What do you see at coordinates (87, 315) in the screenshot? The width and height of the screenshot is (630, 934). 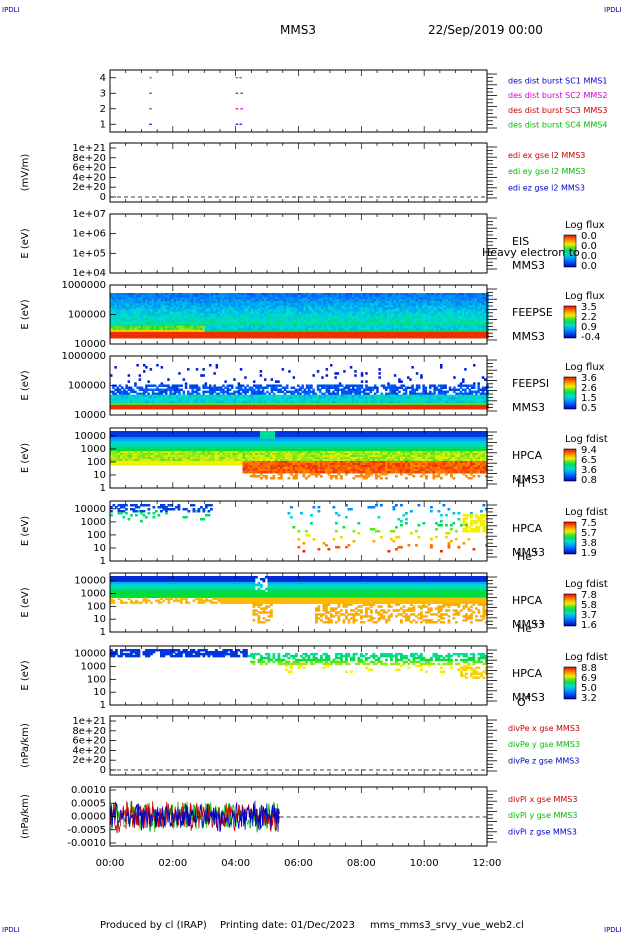 I see `panel-feepse-ytick-label: 100000` at bounding box center [87, 315].